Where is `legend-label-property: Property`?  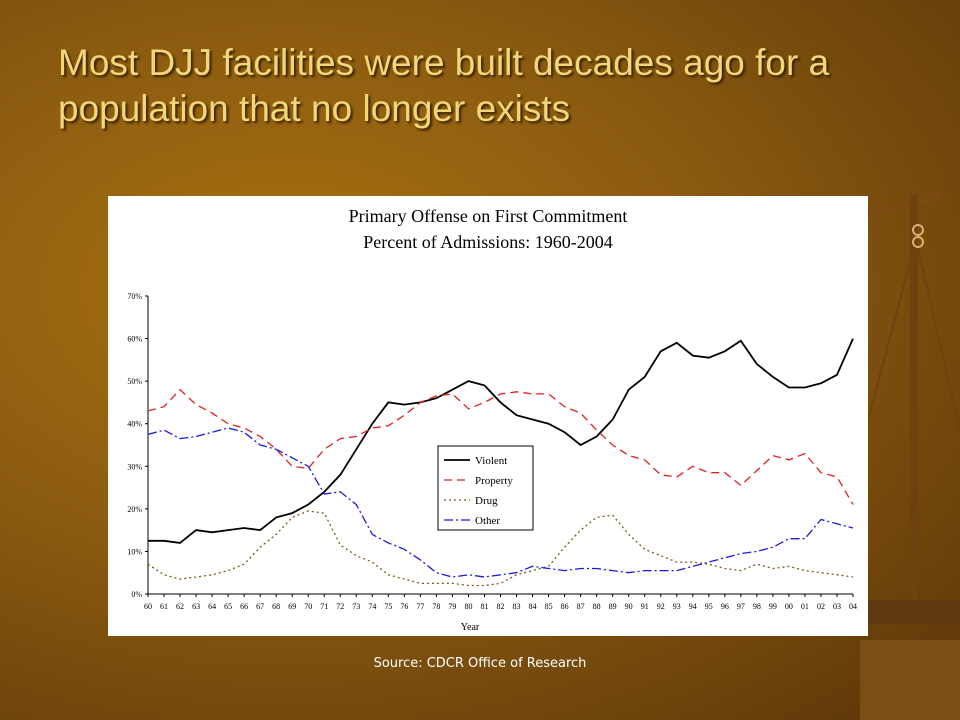
legend-label-property: Property is located at coordinates (494, 481).